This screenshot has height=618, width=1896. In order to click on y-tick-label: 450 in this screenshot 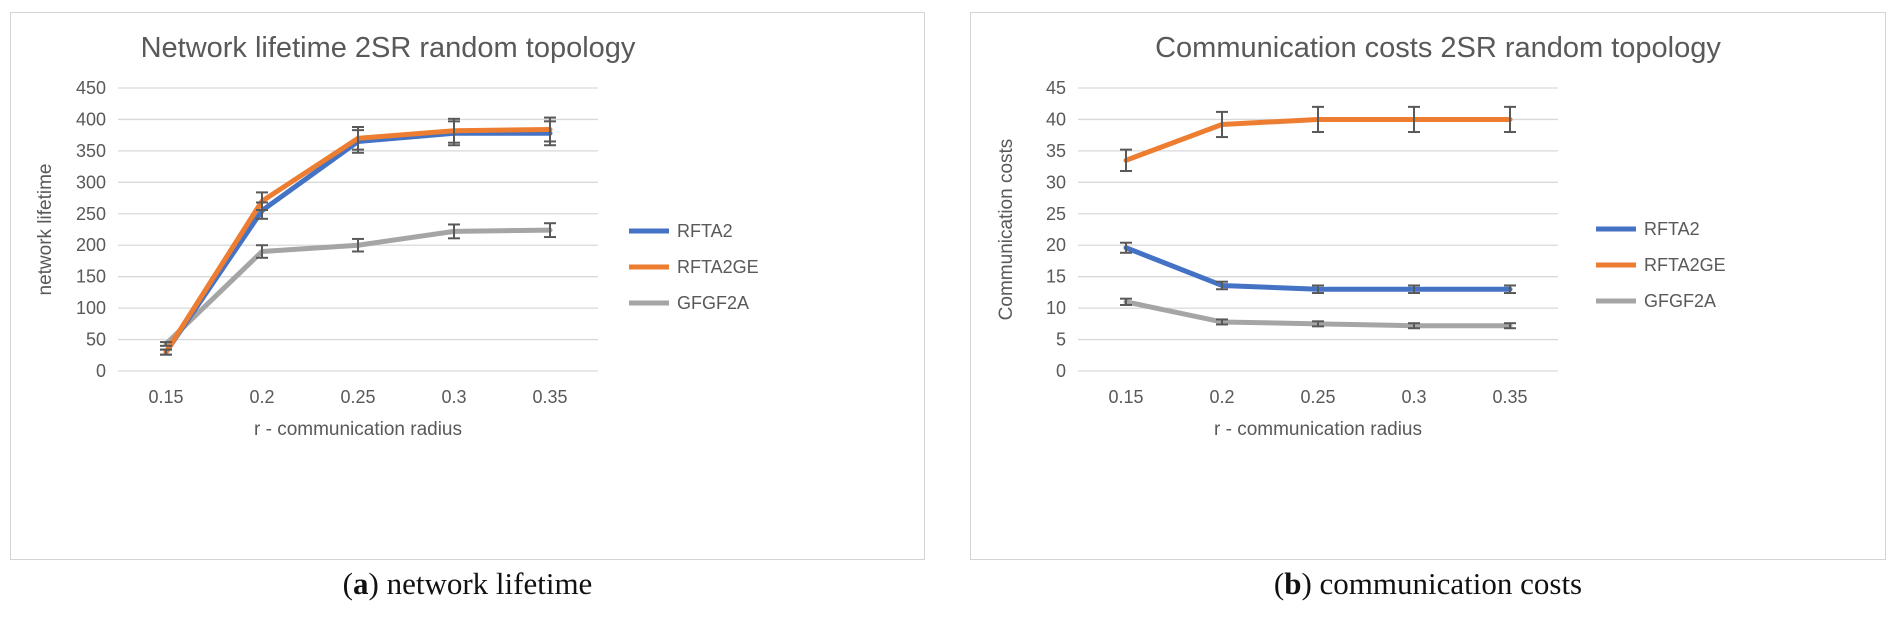, I will do `click(91, 88)`.